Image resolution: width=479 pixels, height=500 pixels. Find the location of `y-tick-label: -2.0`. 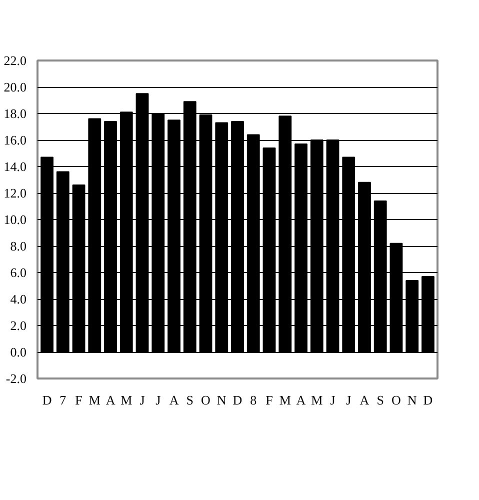

y-tick-label: -2.0 is located at coordinates (16, 378).